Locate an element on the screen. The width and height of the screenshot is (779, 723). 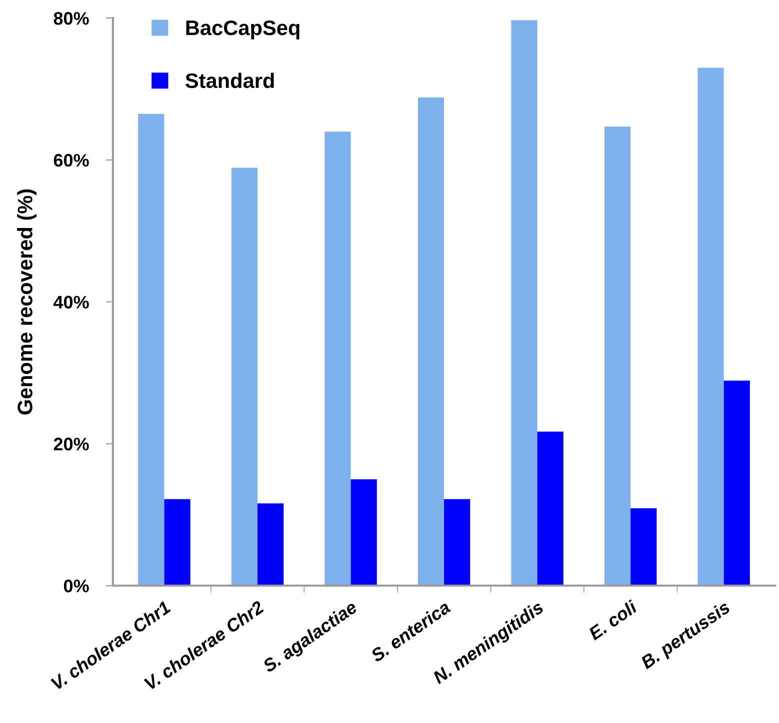
y-tick-label: 20% is located at coordinates (71, 444).